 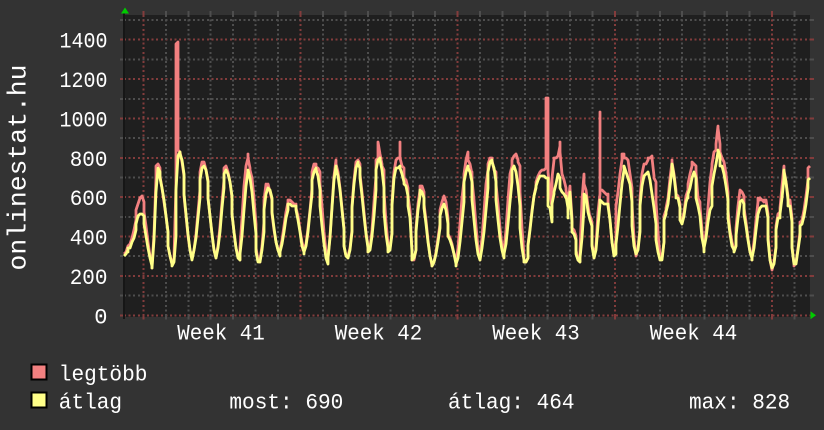 What do you see at coordinates (103, 375) in the screenshot?
I see `svg-text: legtöbb` at bounding box center [103, 375].